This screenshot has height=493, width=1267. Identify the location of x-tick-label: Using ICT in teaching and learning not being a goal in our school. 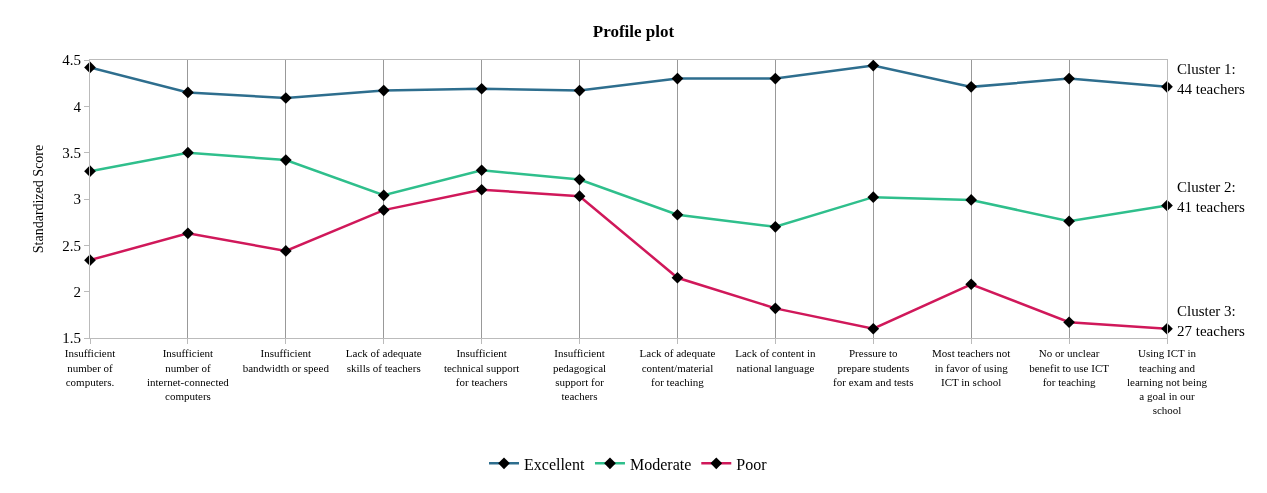
(1167, 382).